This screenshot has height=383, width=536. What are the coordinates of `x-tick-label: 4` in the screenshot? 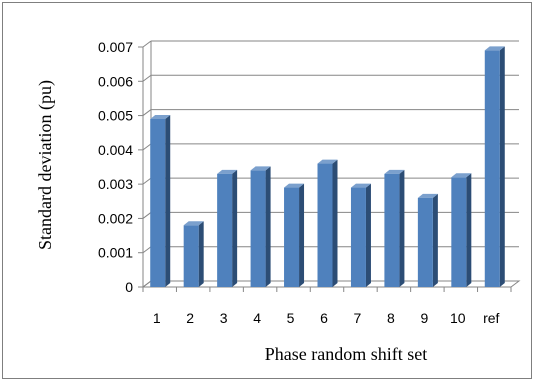 It's located at (257, 318).